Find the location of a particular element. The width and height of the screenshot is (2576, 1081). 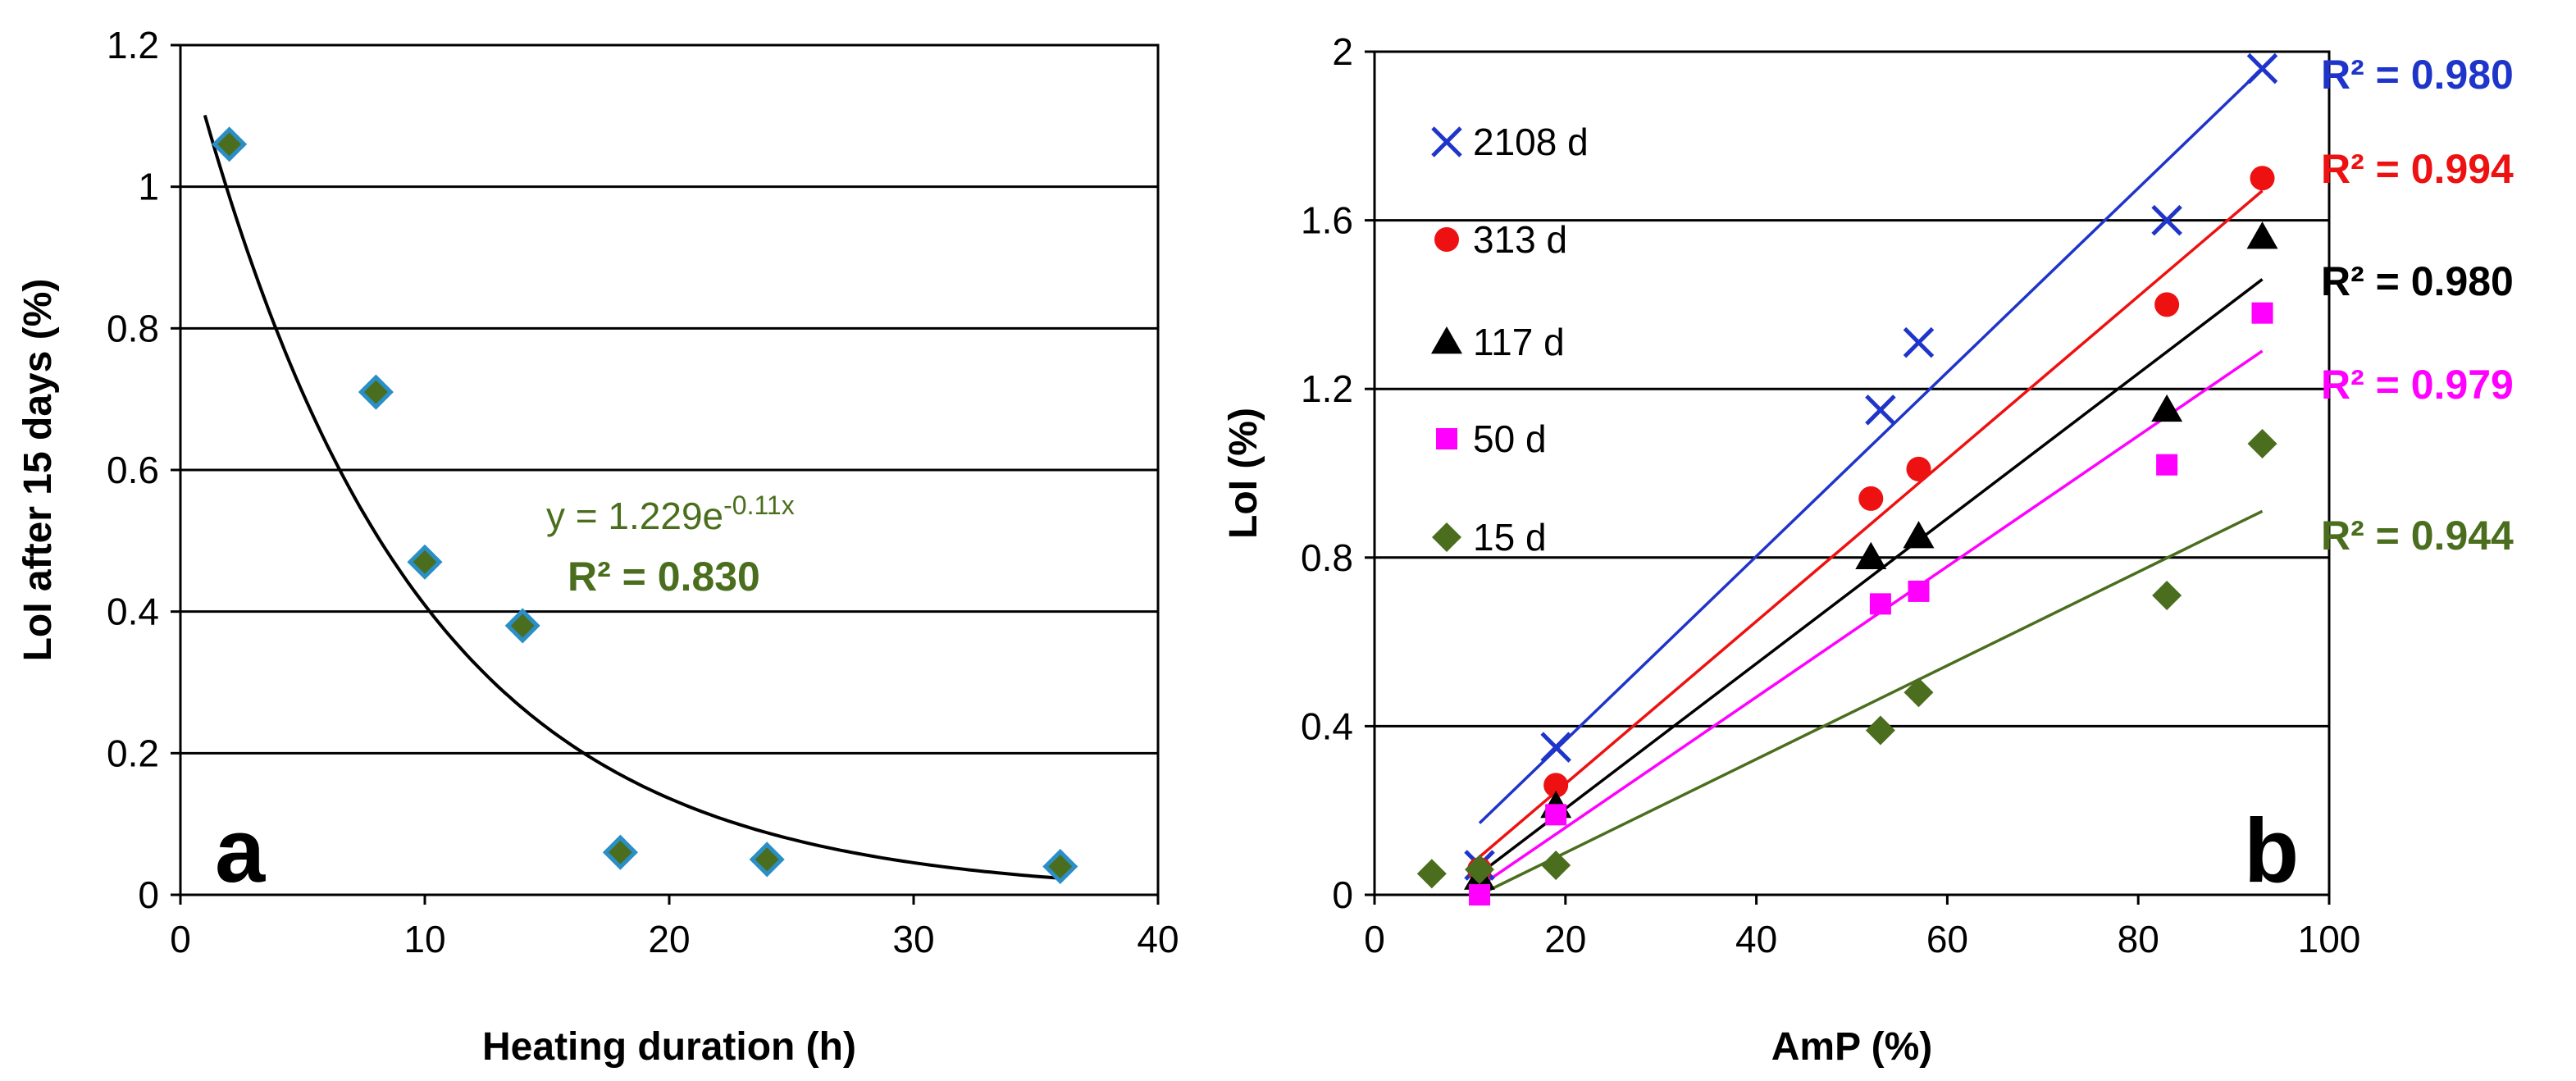

chart-b-y-tick-label: 0.8 is located at coordinates (1327, 557).